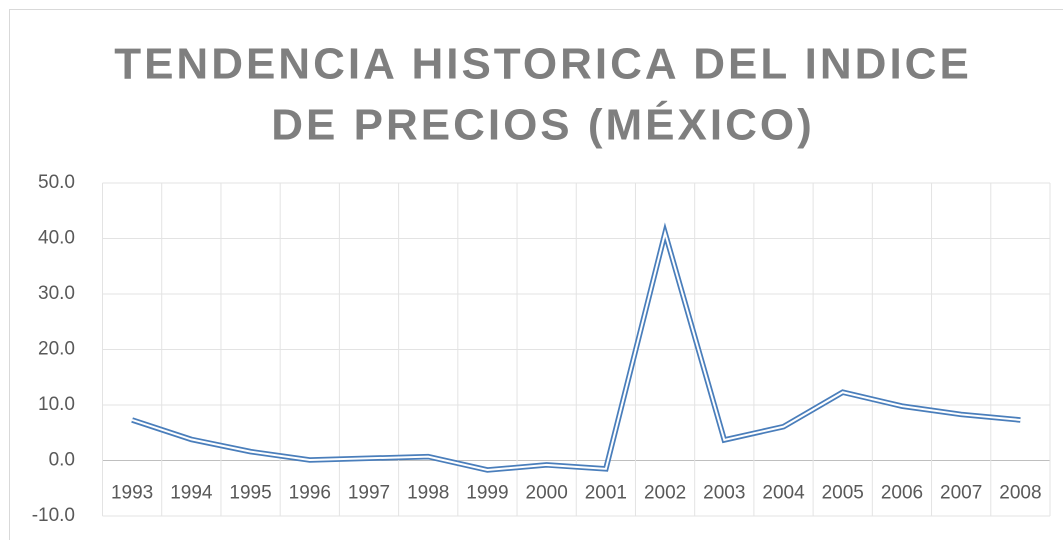  What do you see at coordinates (1020, 493) in the screenshot?
I see `x-tick-label: 2008` at bounding box center [1020, 493].